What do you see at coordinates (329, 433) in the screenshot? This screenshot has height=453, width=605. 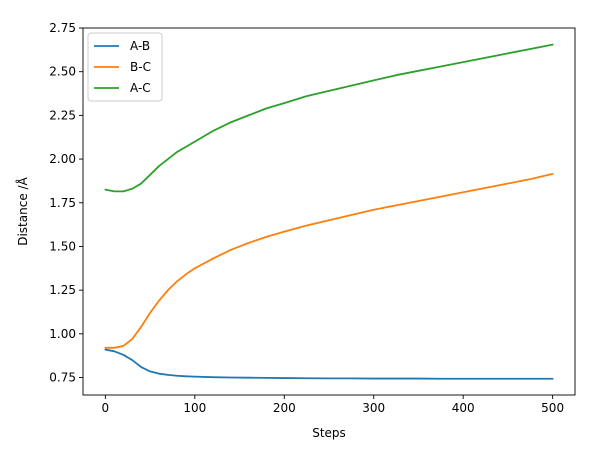 I see `x-axis-label: Steps` at bounding box center [329, 433].